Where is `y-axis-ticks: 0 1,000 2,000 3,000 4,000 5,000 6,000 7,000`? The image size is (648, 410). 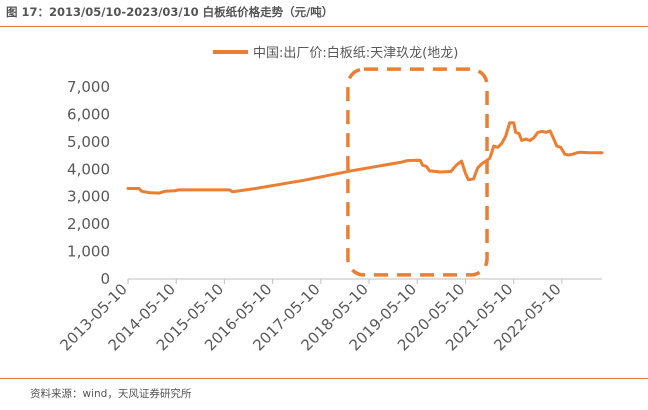
y-axis-ticks: 0 1,000 2,000 3,000 4,000 5,000 6,000 7,000 is located at coordinates (88, 183).